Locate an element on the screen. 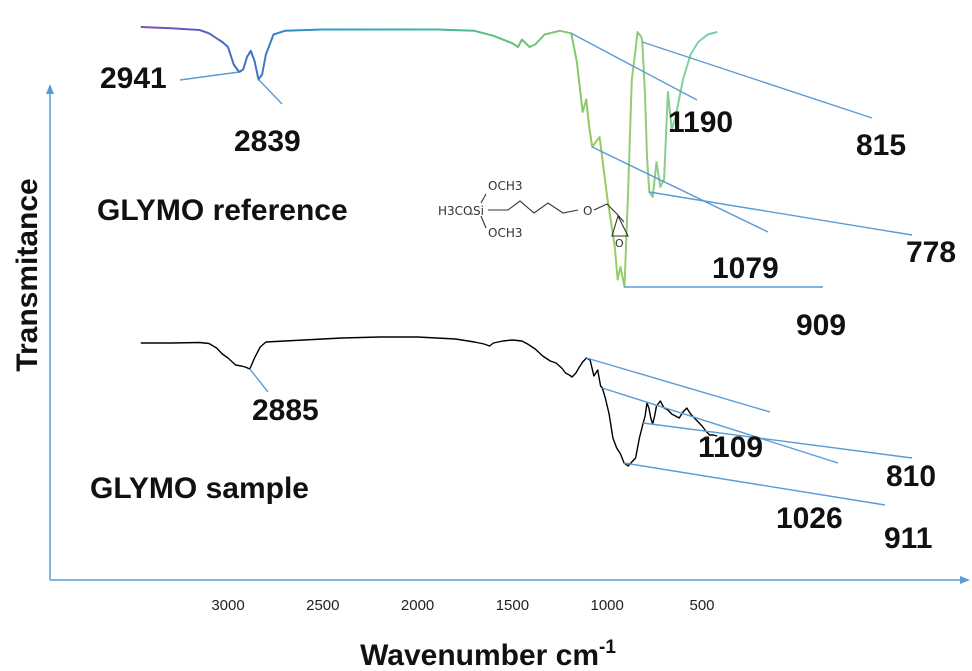 The width and height of the screenshot is (972, 671). series-label-reference: GLYMO reference is located at coordinates (222, 210).